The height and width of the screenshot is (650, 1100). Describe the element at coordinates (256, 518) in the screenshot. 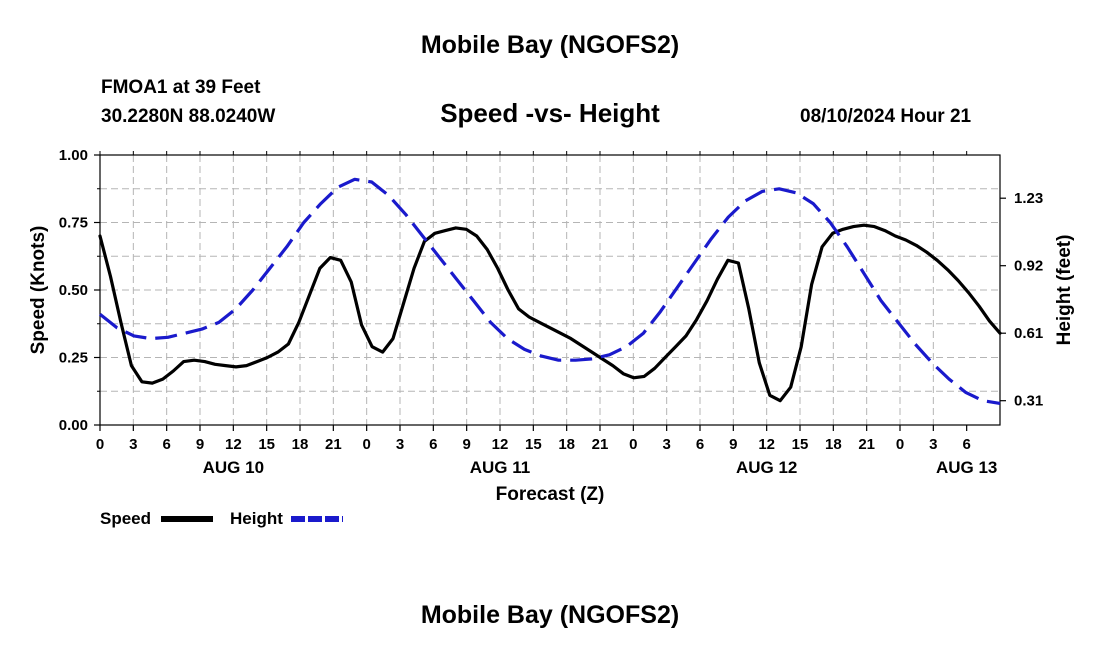

I see `legend-height-label: Height` at that location.